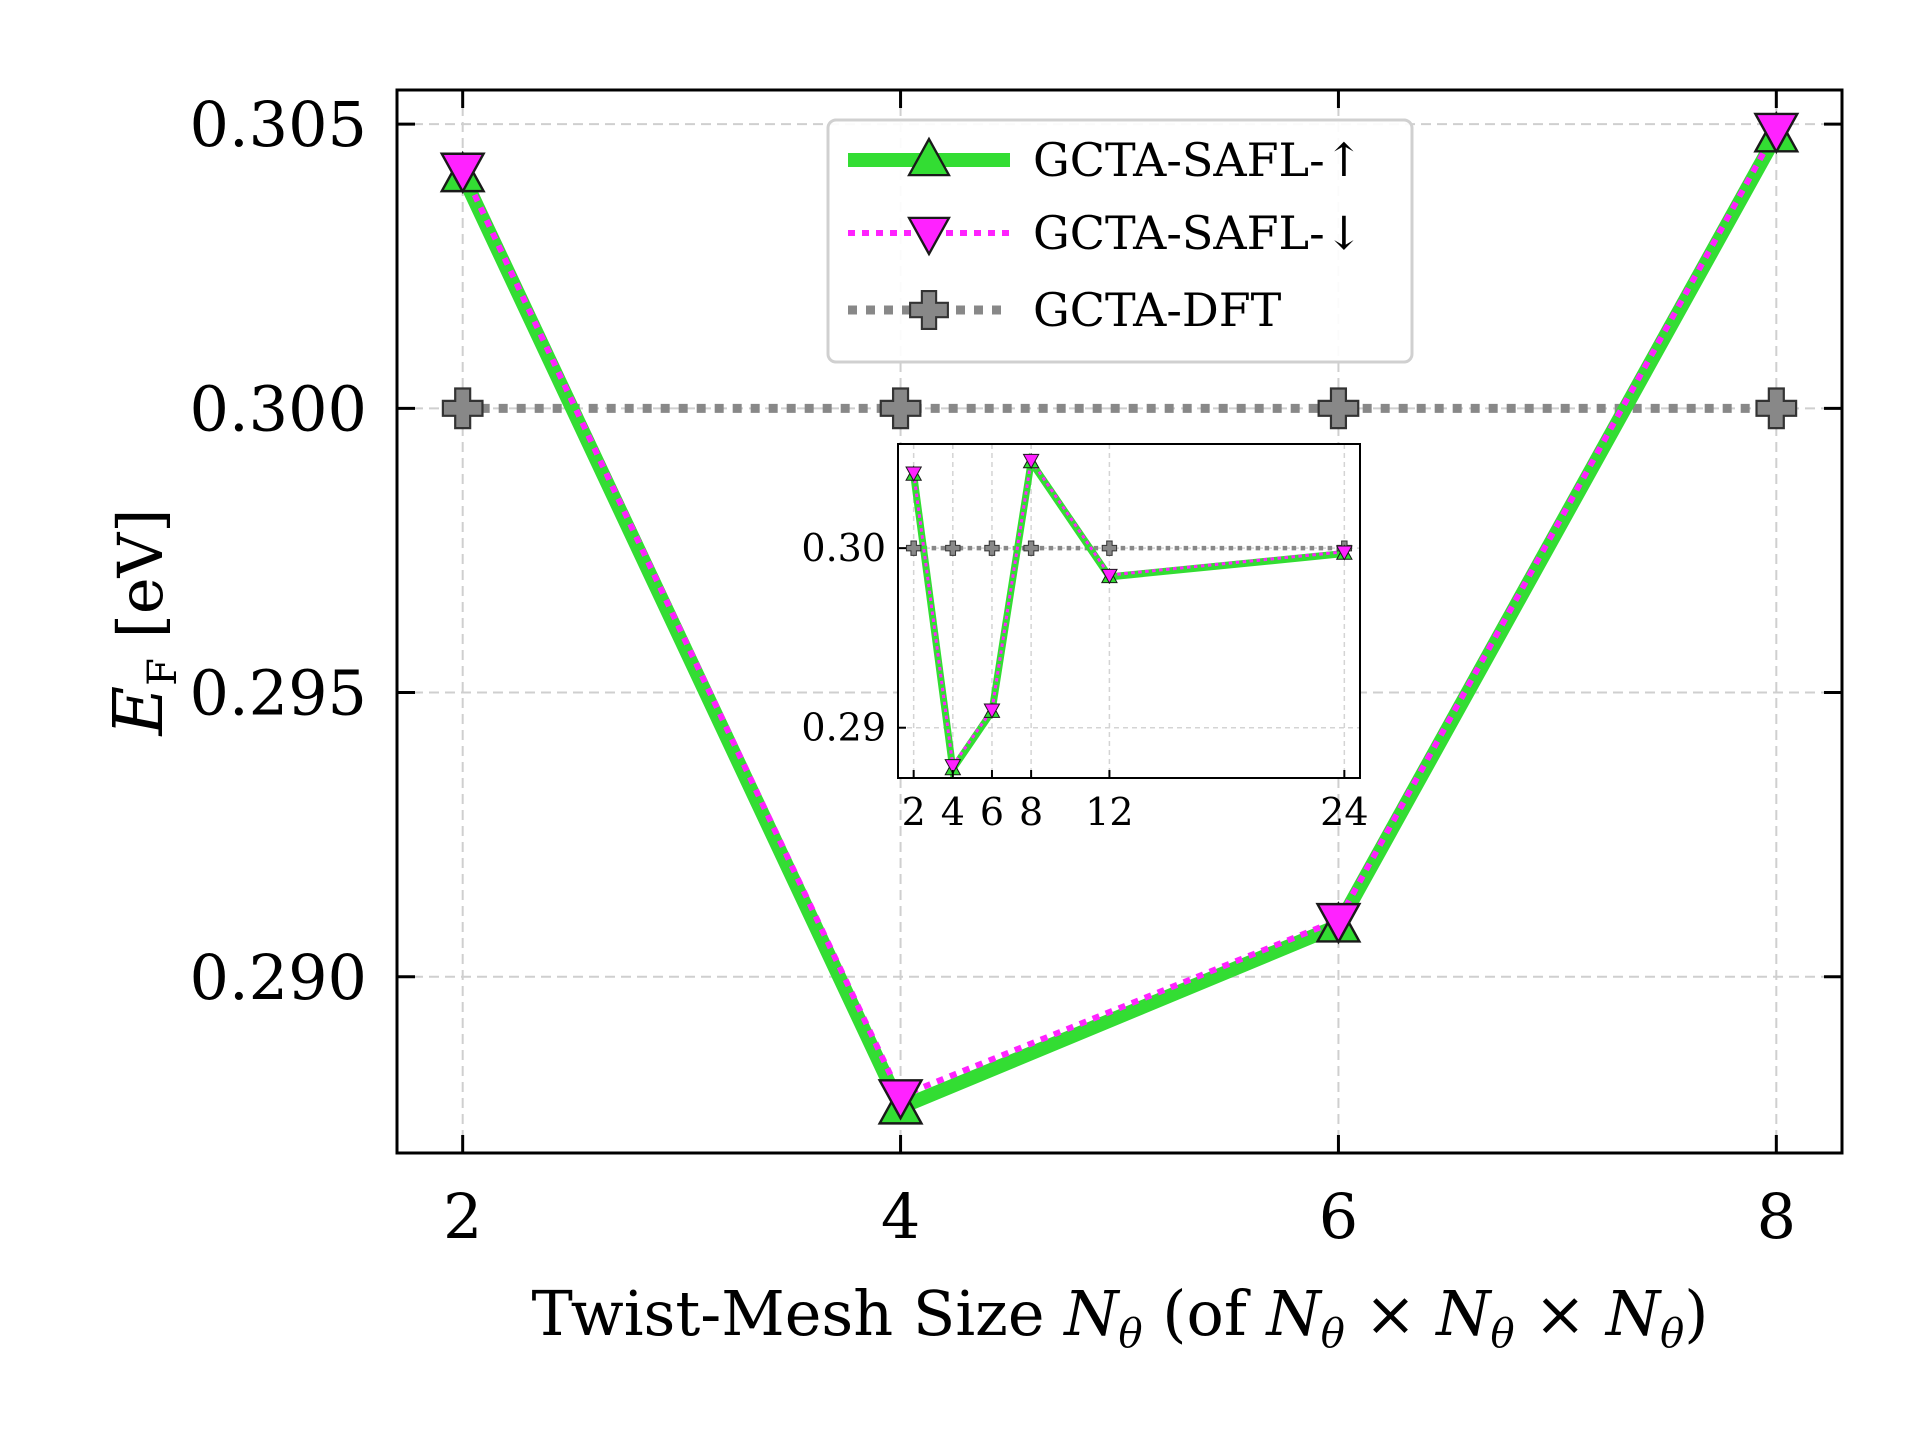 Image resolution: width=1920 pixels, height=1440 pixels. Describe the element at coordinates (1344, 812) in the screenshot. I see `inset-x-tick-label: 24` at that location.